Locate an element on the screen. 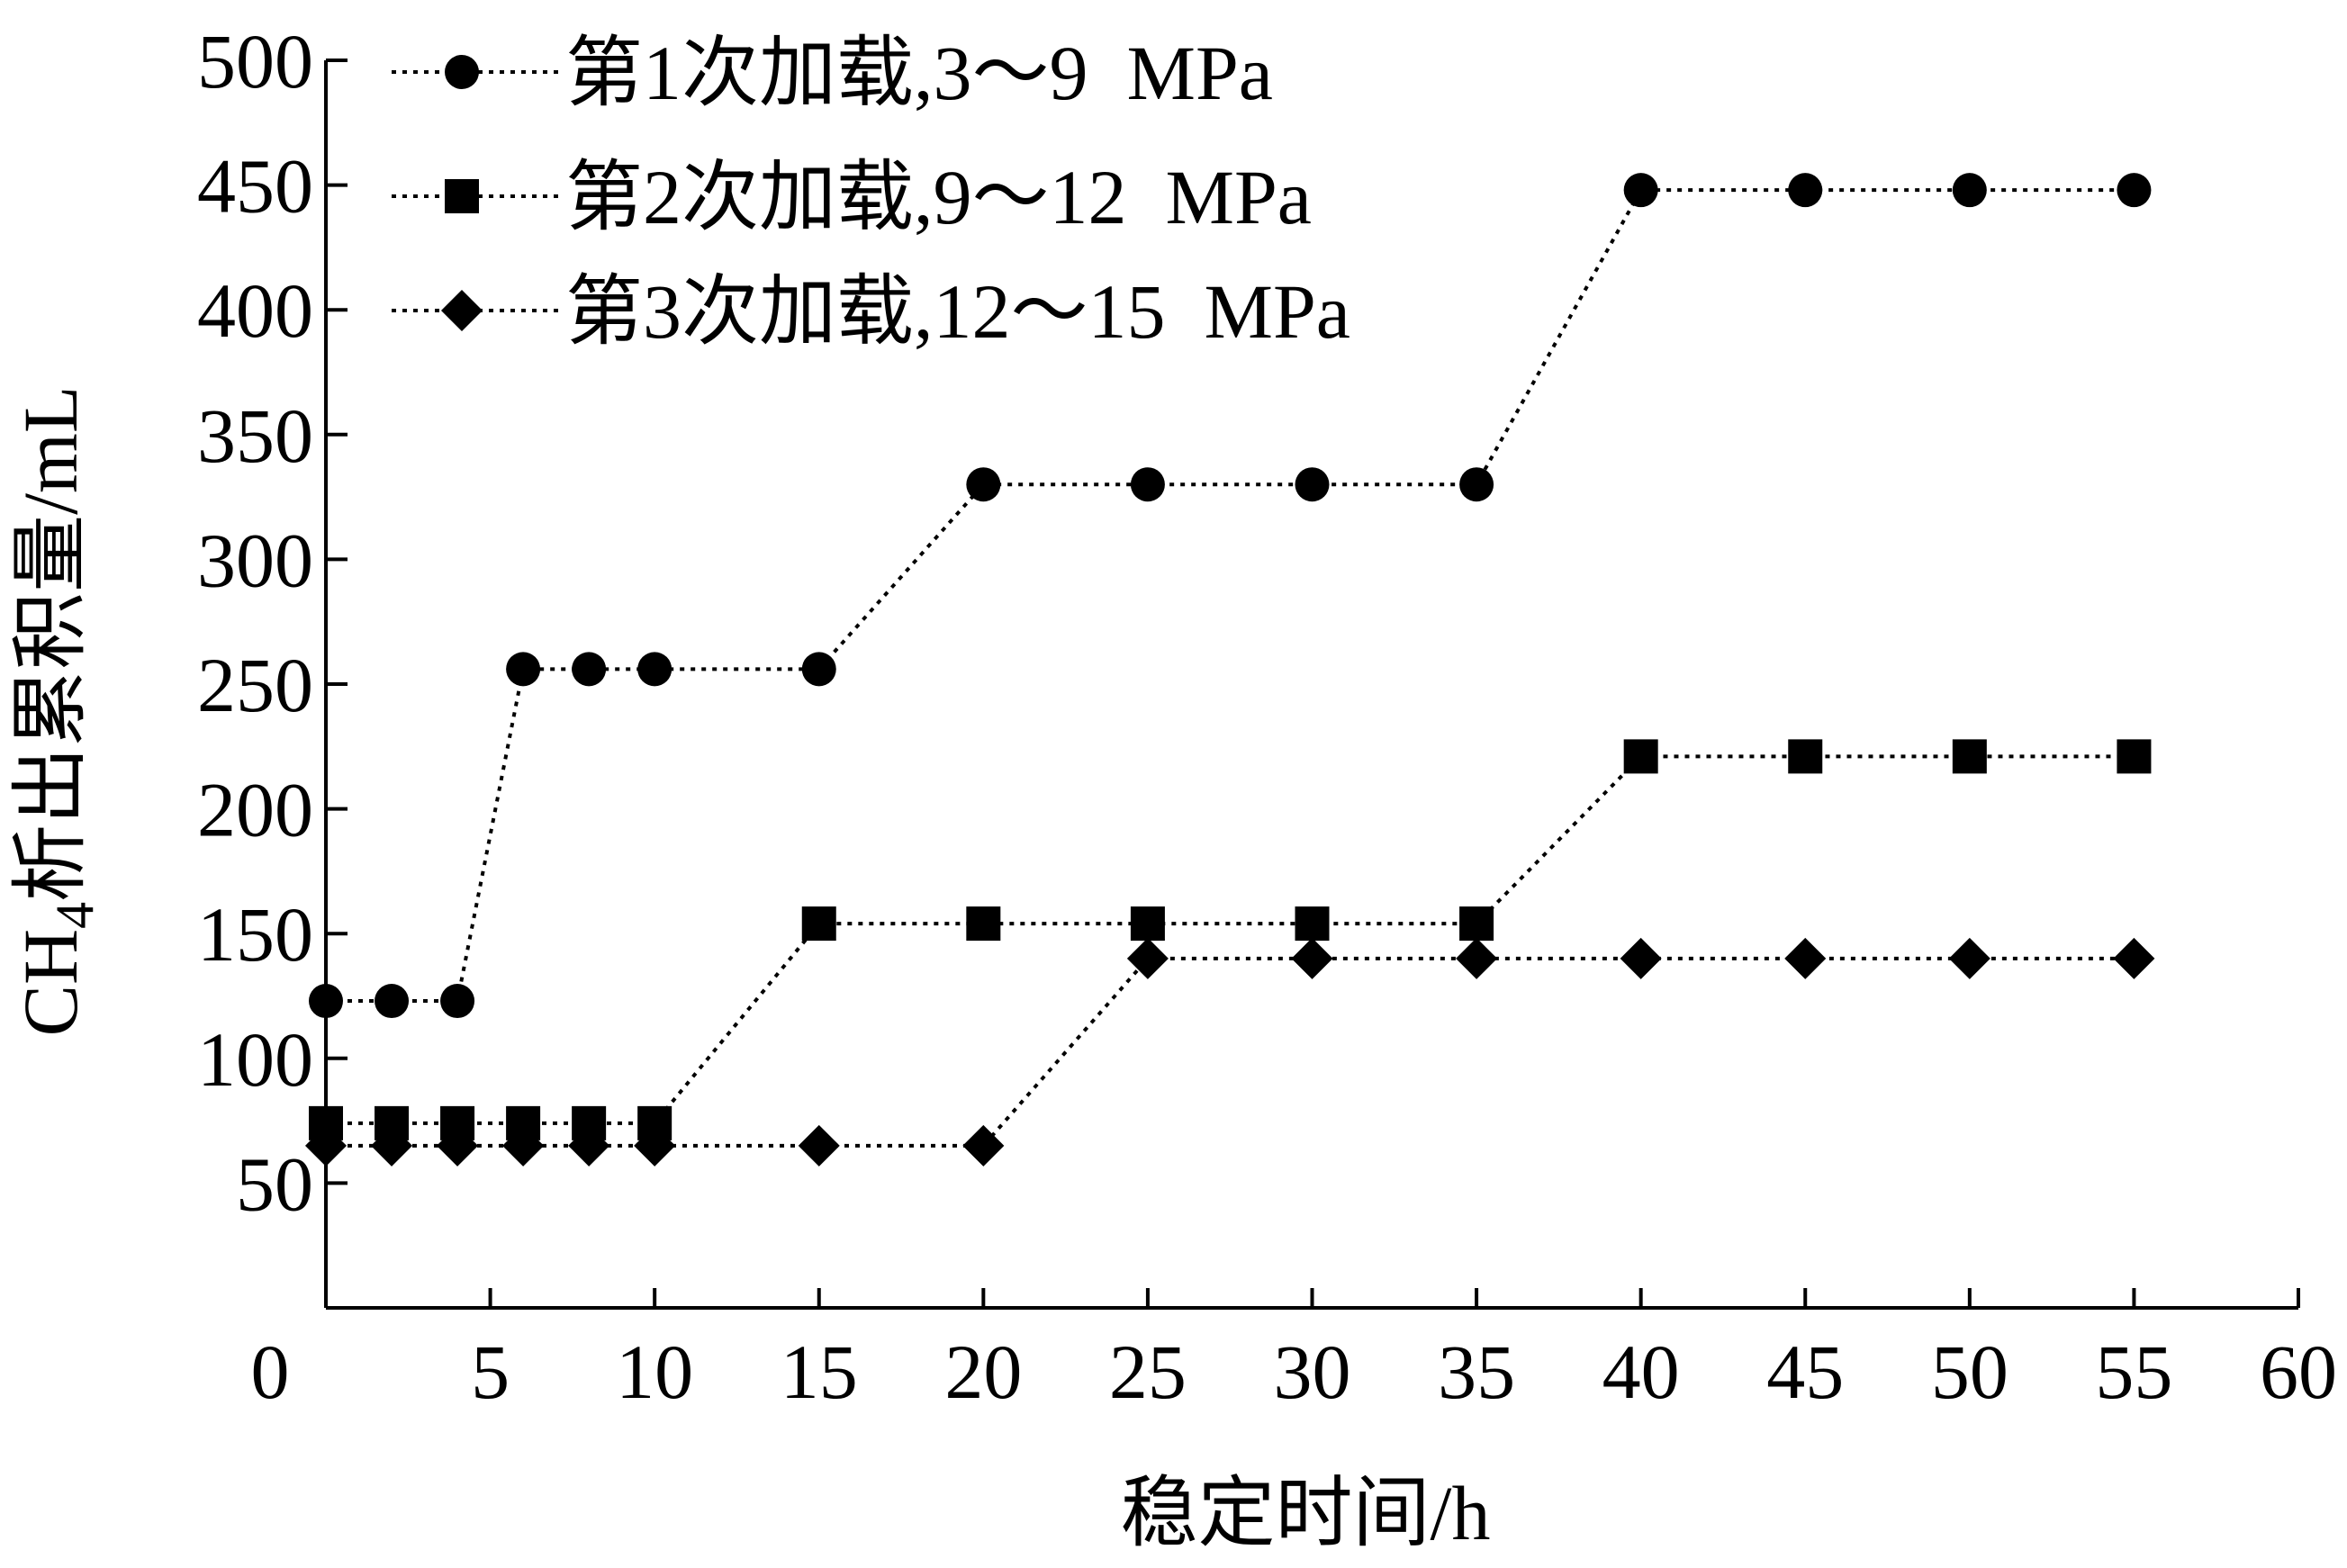  y-tick-label: 400 is located at coordinates (255, 311).